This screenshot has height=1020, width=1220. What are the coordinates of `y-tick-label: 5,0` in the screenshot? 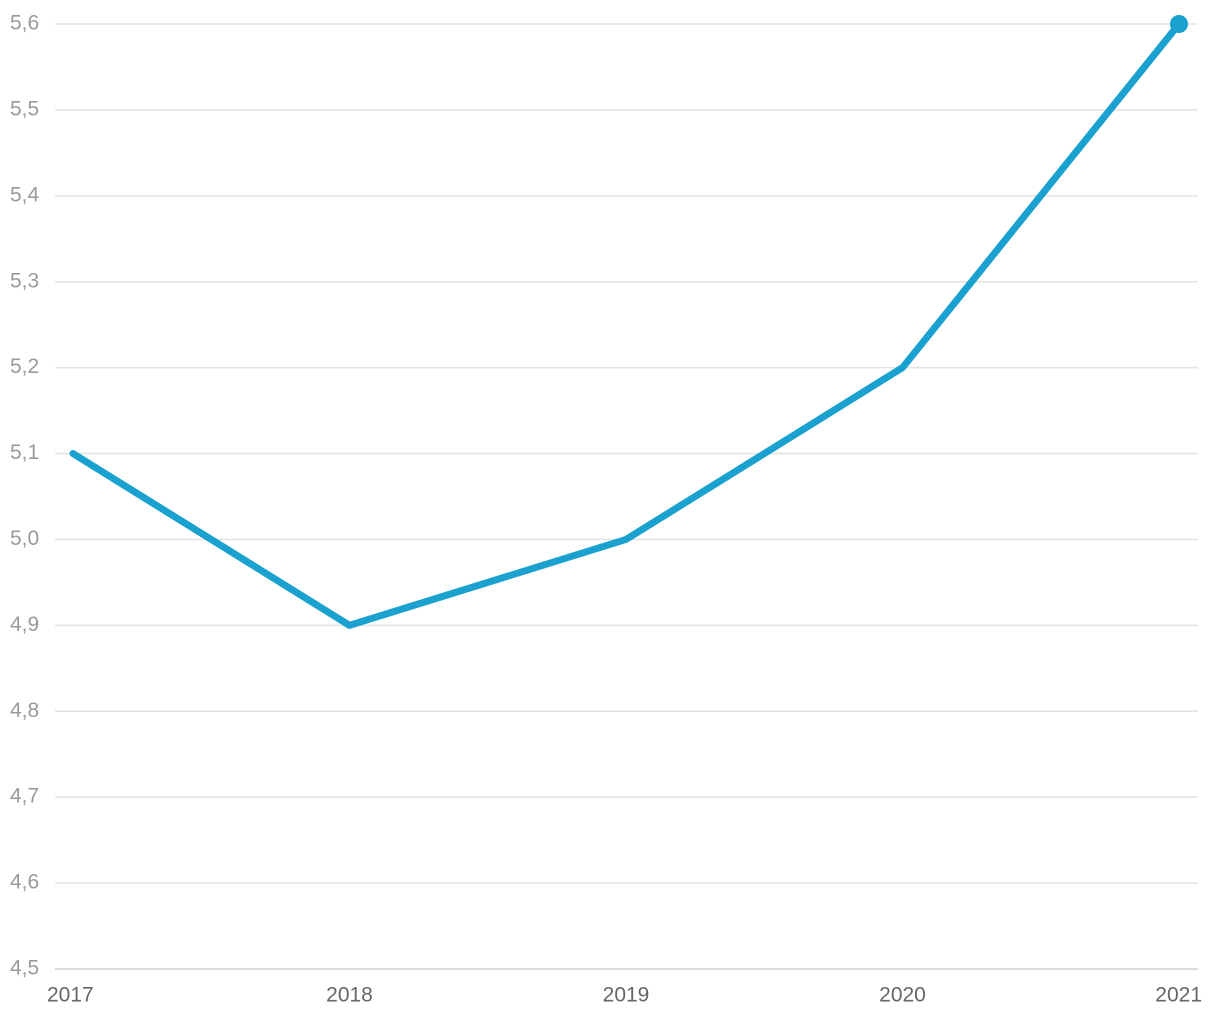 It's located at (24, 538).